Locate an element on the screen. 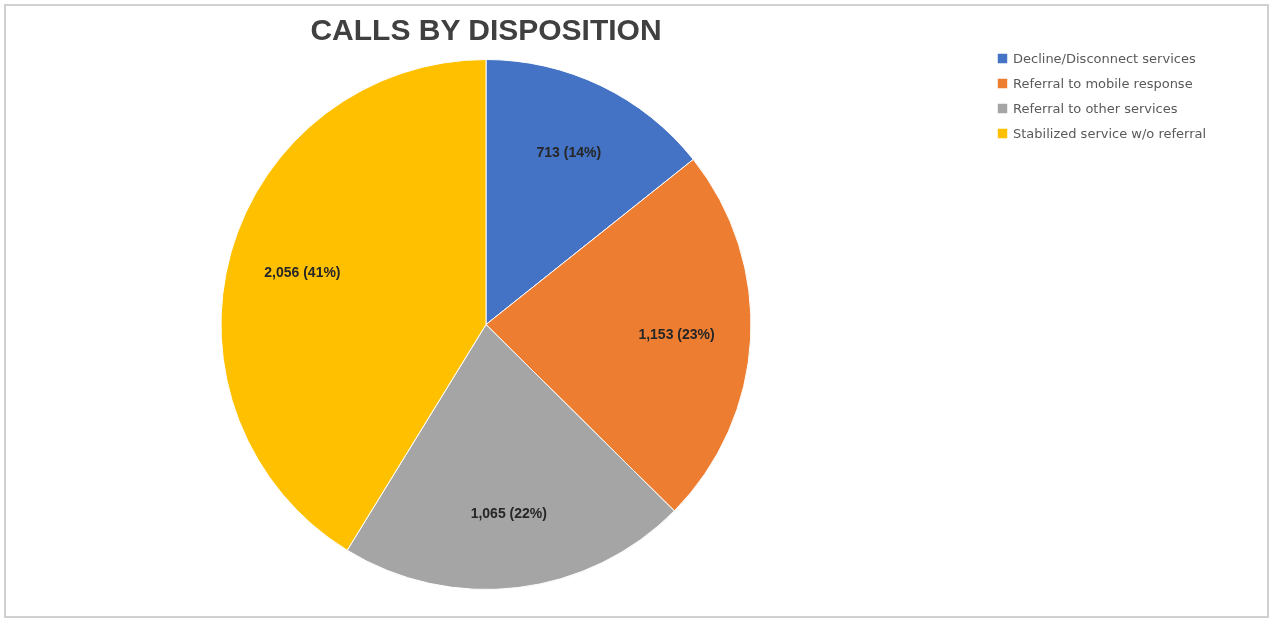 This screenshot has height=626, width=1277. legend-label: Stabilized service w/o referral is located at coordinates (1110, 133).